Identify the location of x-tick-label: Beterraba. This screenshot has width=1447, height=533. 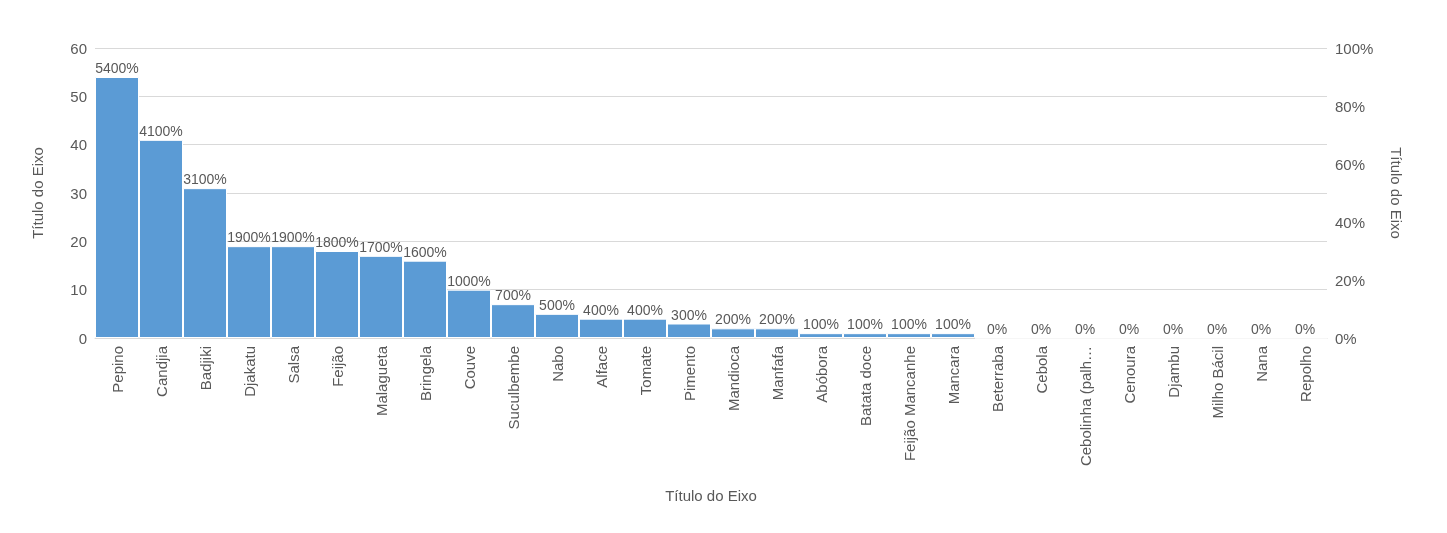
(997, 378).